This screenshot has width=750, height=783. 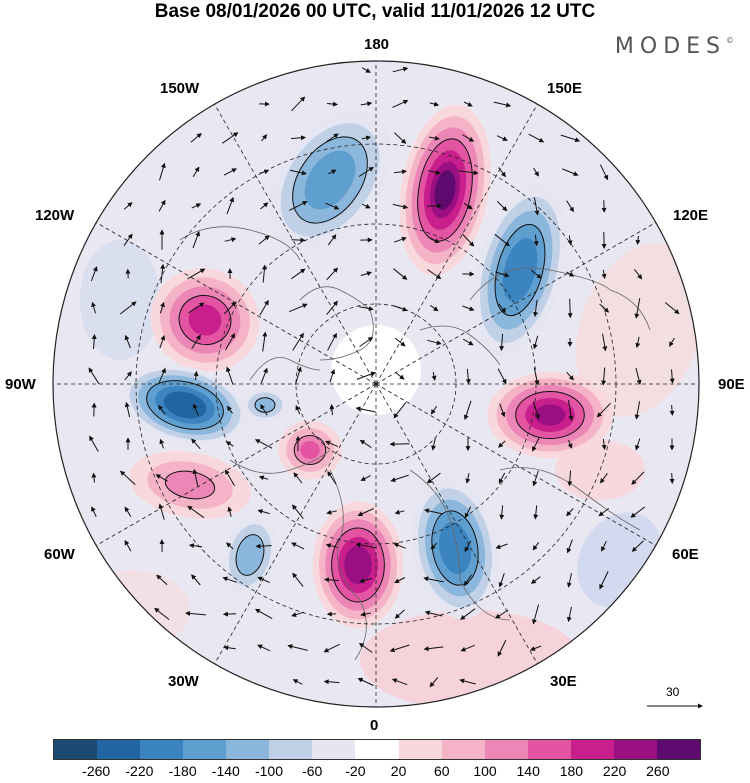 What do you see at coordinates (685, 554) in the screenshot?
I see `label-lon-60e: 60E` at bounding box center [685, 554].